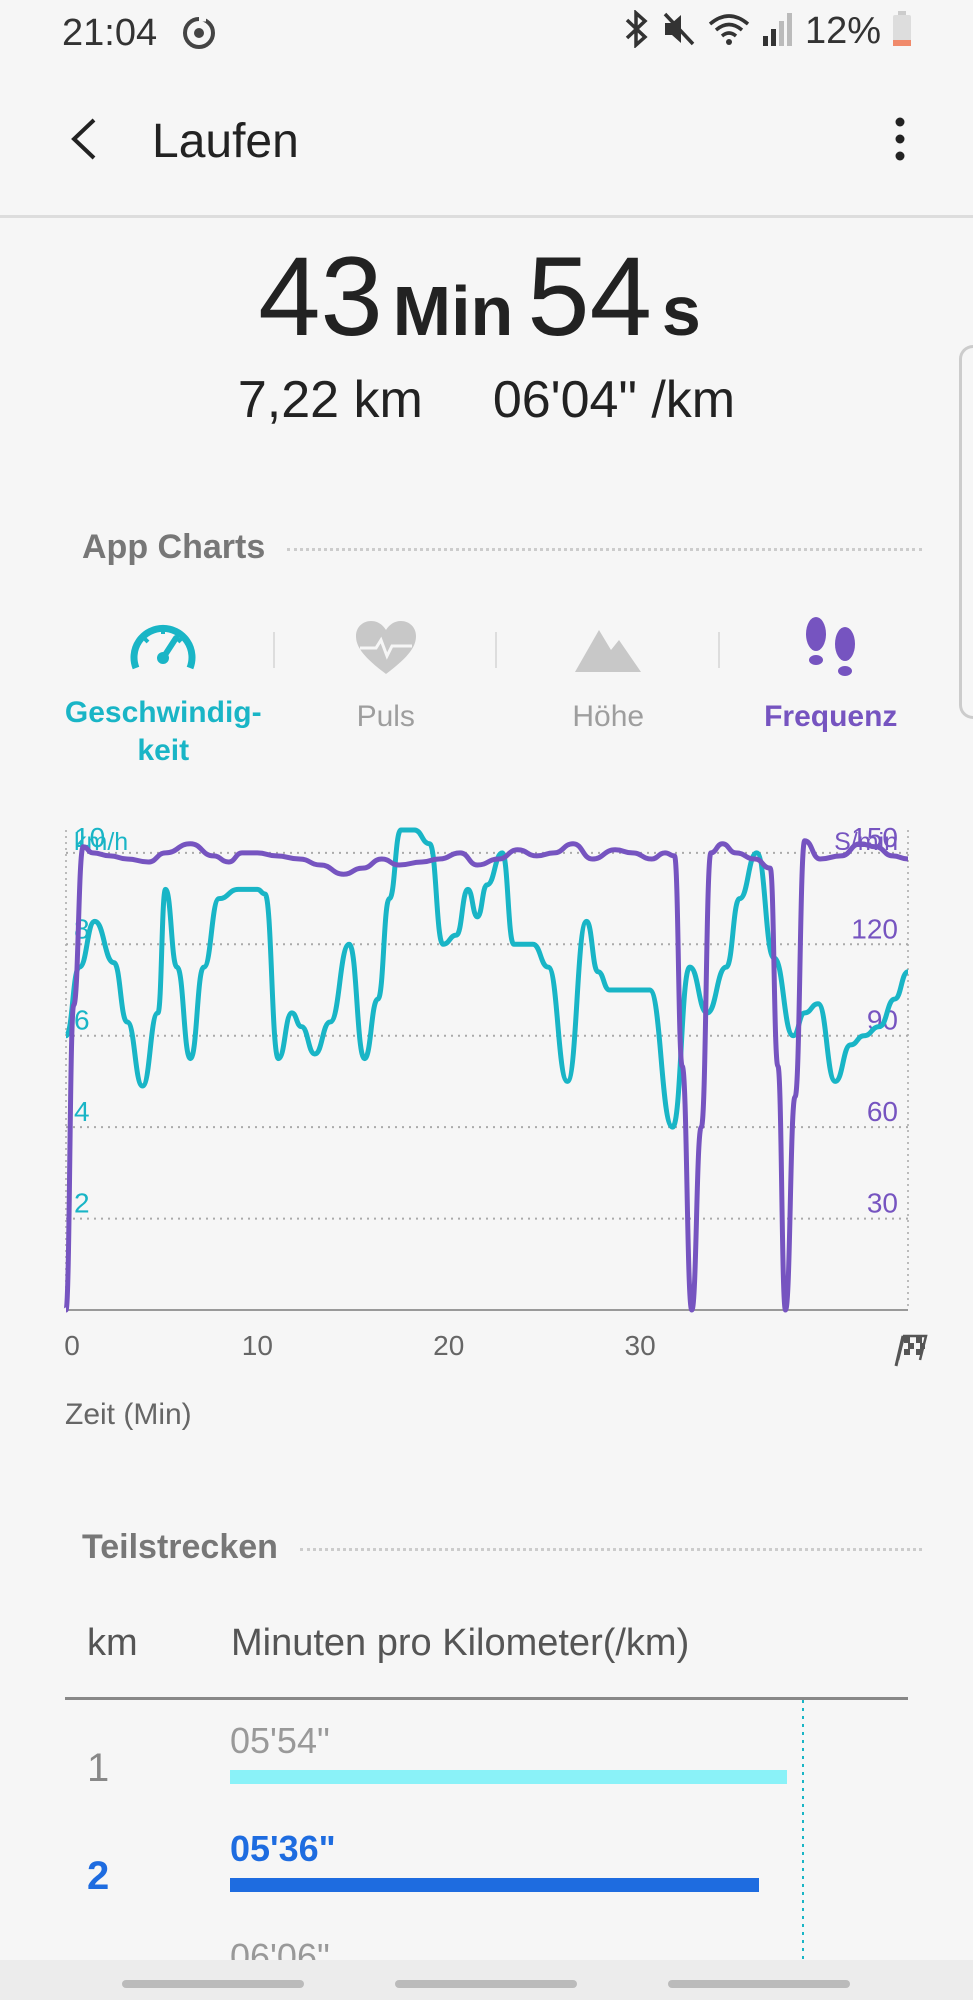 Image resolution: width=973 pixels, height=2000 pixels. What do you see at coordinates (589, 296) in the screenshot?
I see `duration-seconds: 54` at bounding box center [589, 296].